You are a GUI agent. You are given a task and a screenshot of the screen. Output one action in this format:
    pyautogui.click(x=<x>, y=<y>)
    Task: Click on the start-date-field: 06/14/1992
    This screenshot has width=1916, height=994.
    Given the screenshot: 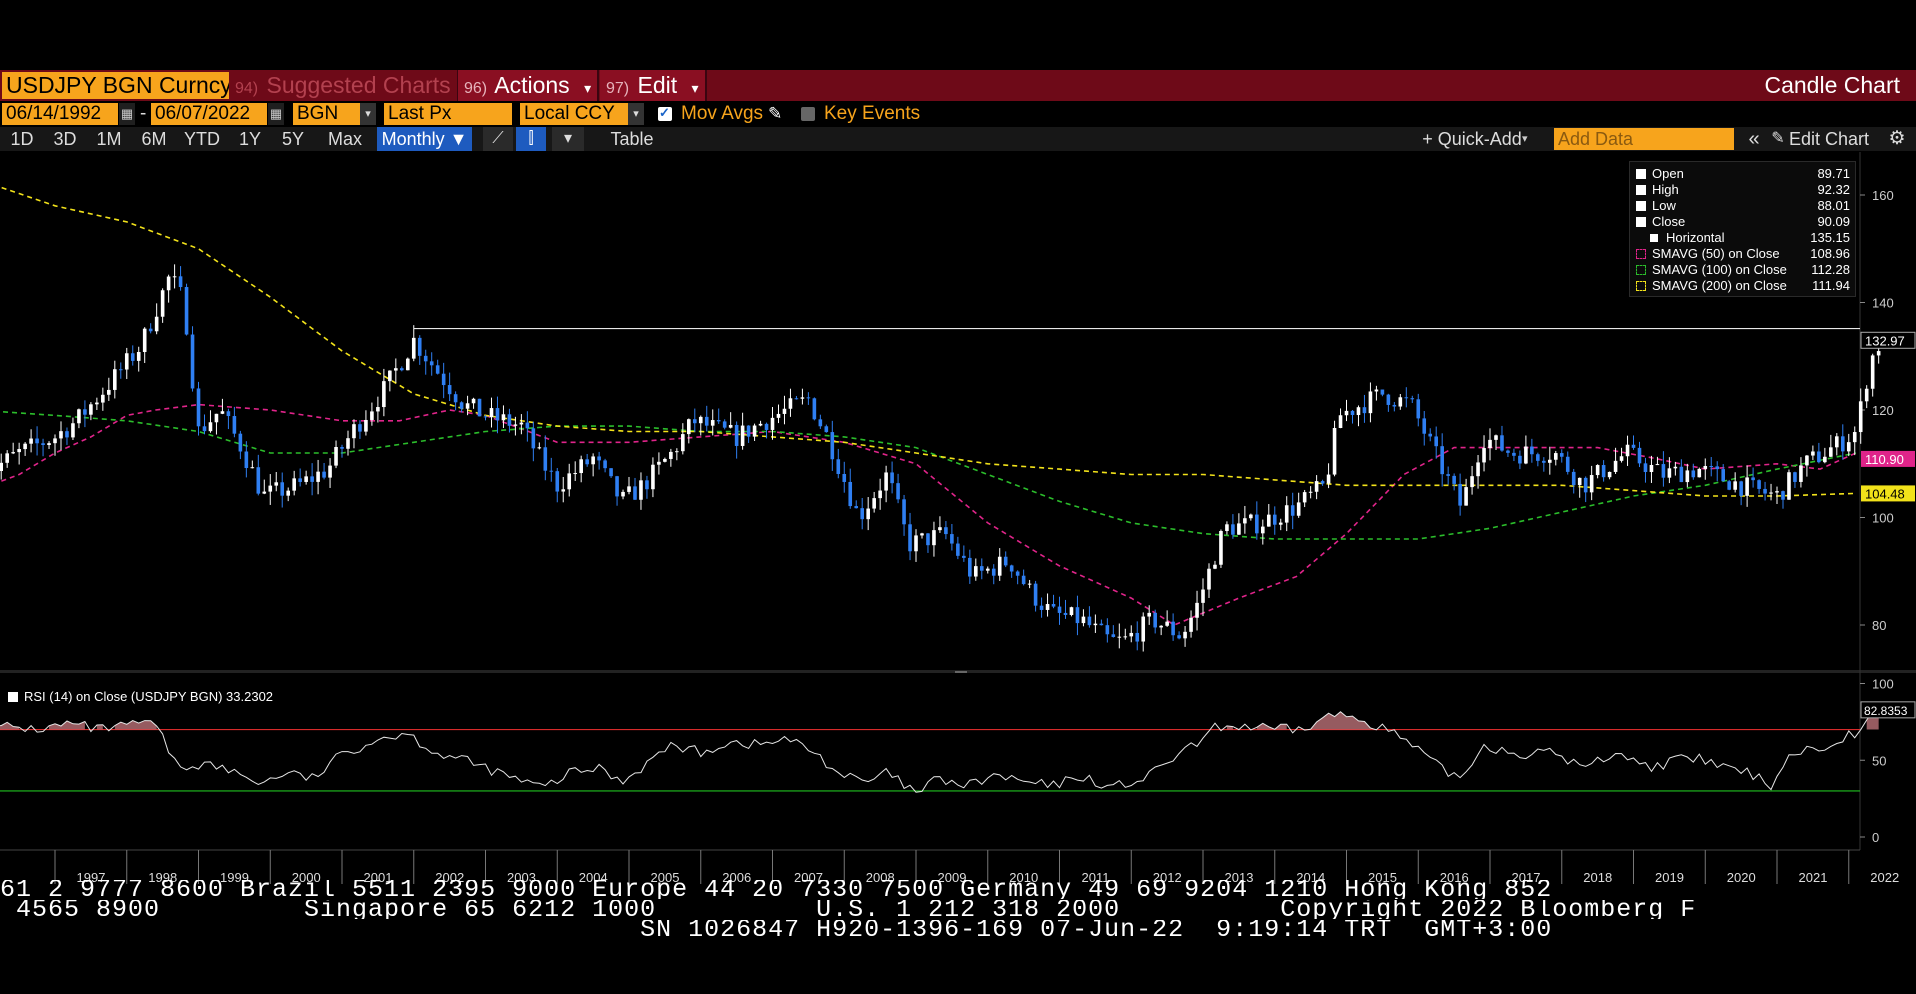 What is the action you would take?
    pyautogui.click(x=60, y=114)
    